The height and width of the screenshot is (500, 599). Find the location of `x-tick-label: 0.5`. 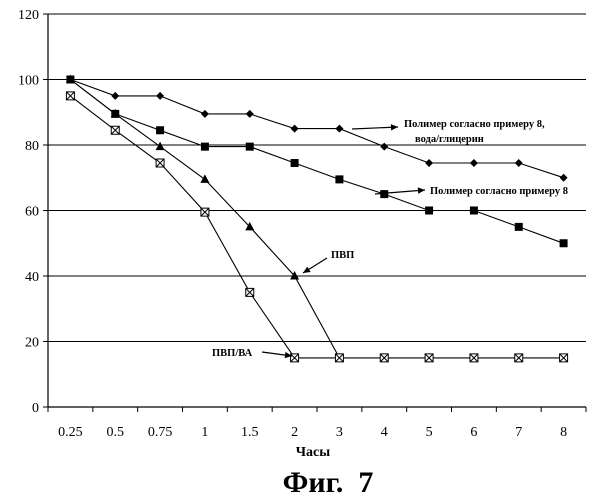

x-tick-label: 0.5 is located at coordinates (116, 432).